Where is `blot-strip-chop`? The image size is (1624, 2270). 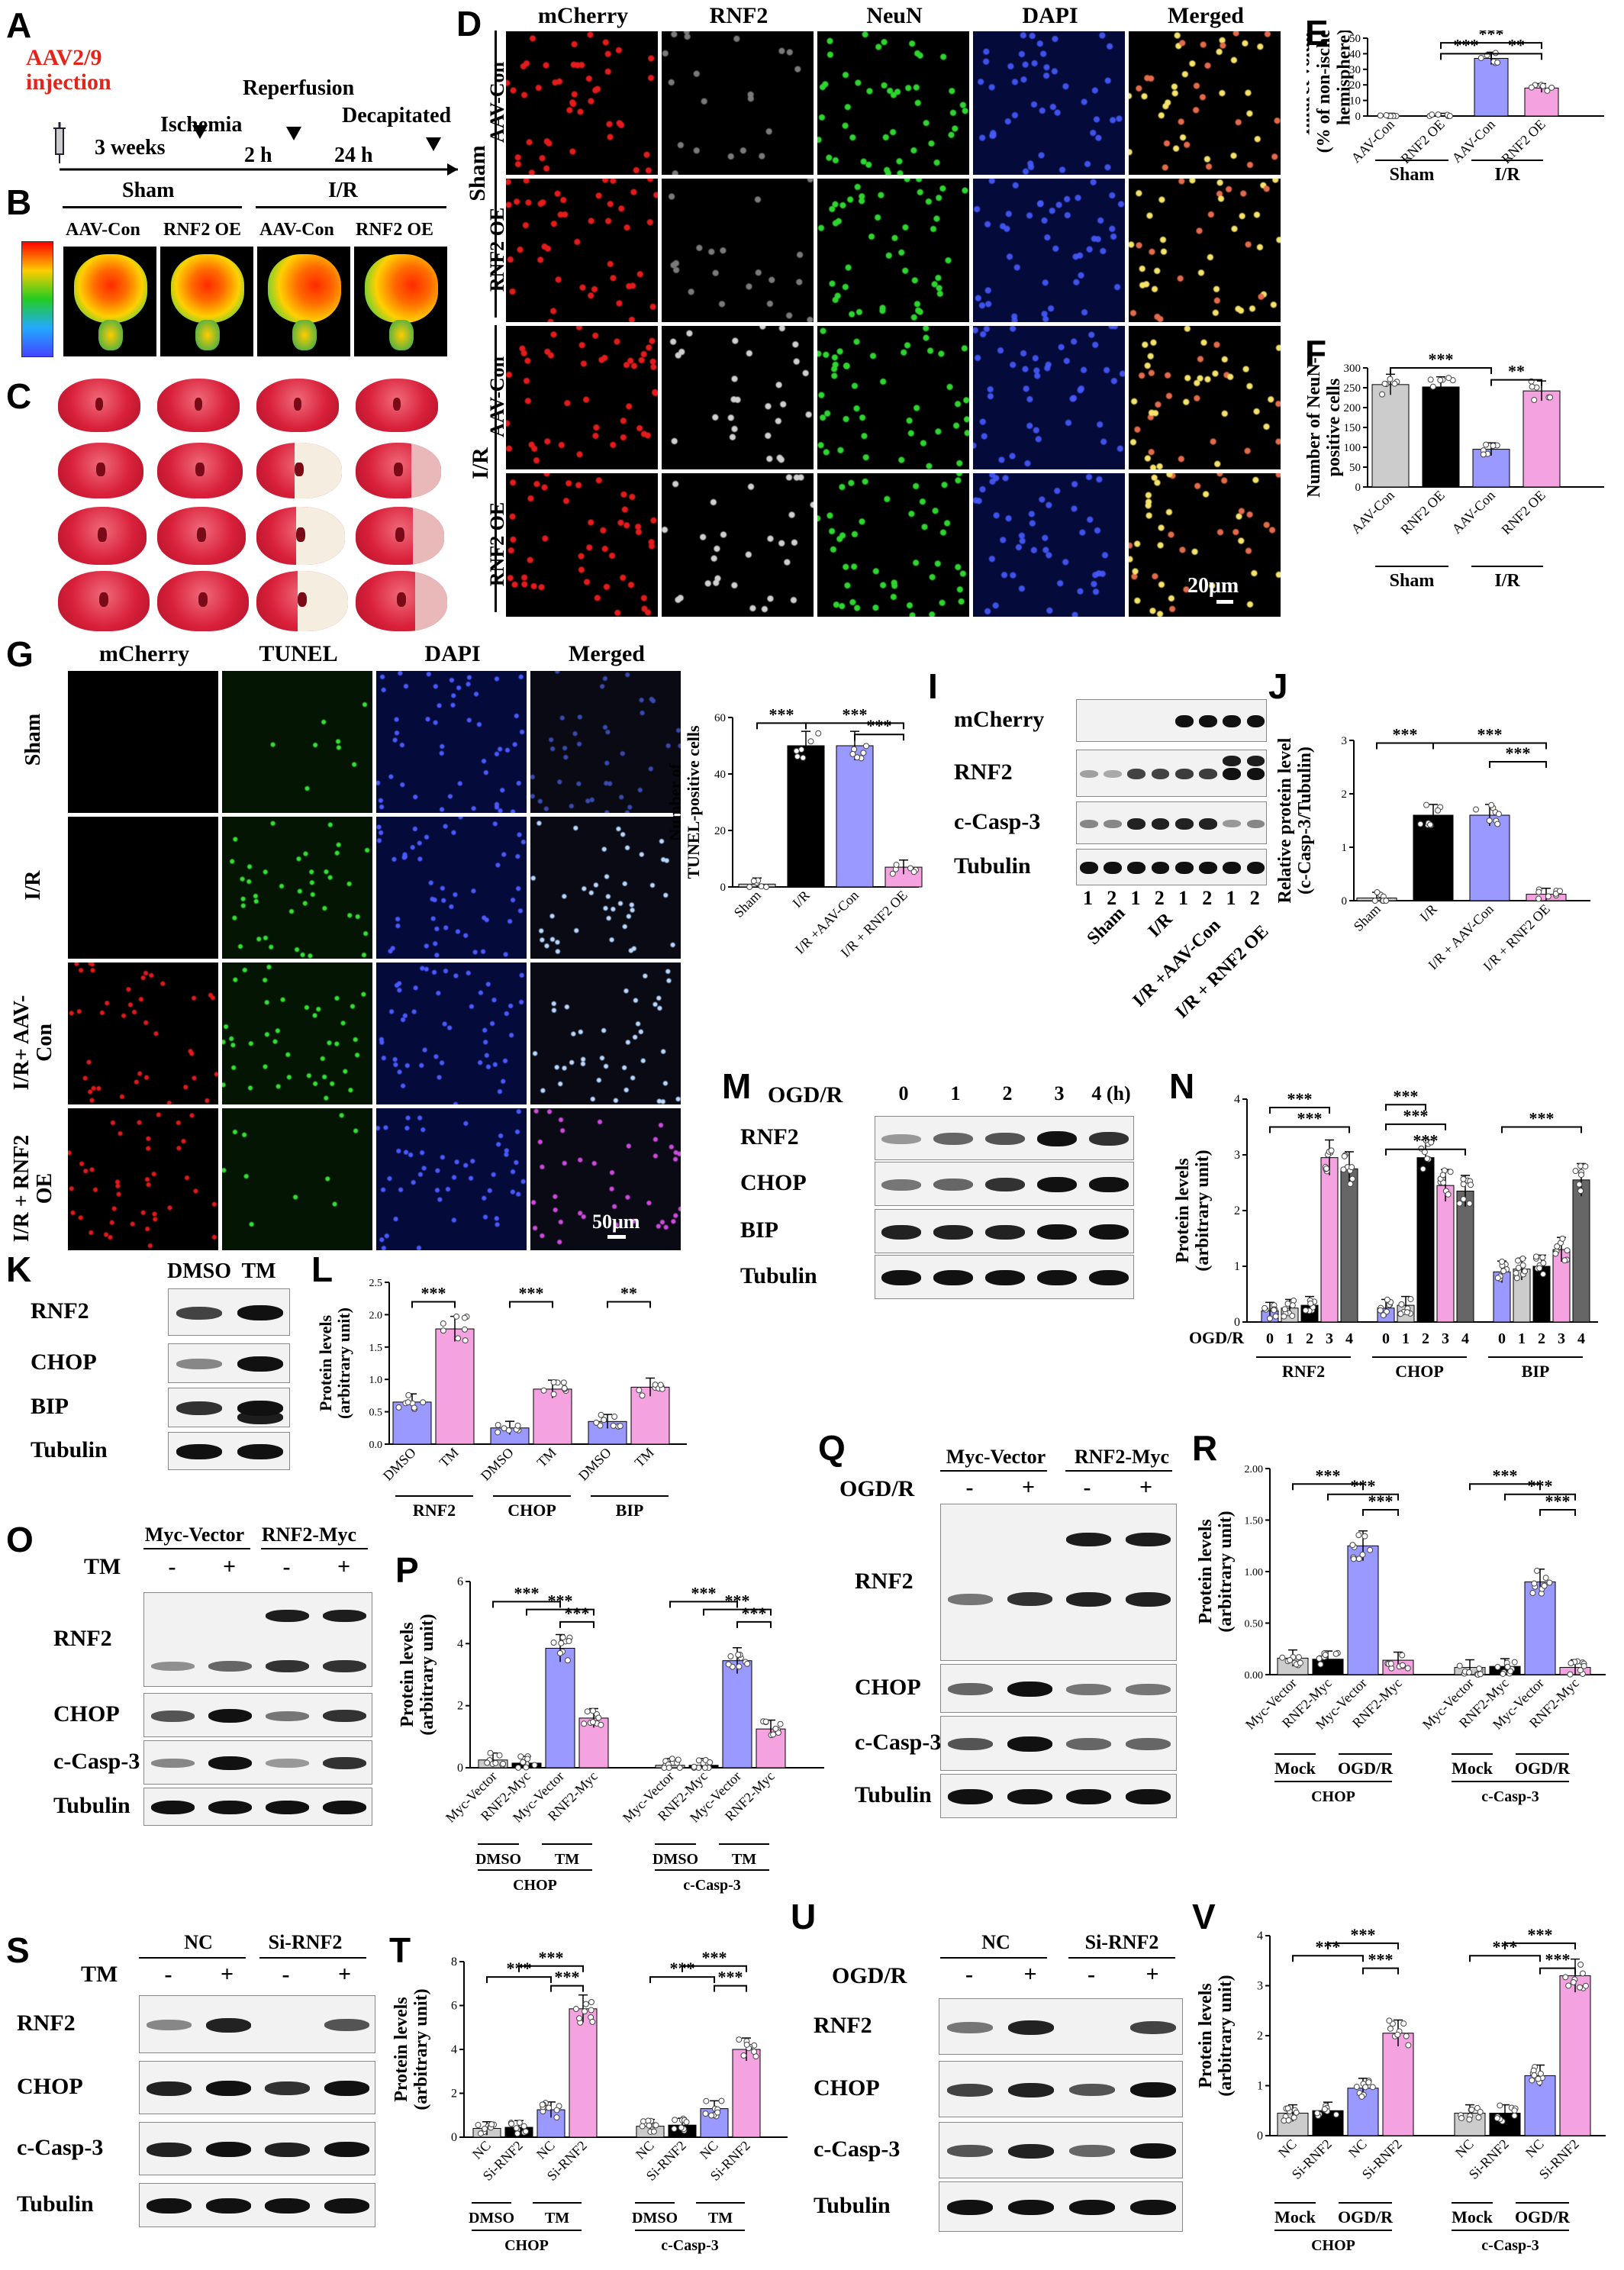 blot-strip-chop is located at coordinates (1061, 2089).